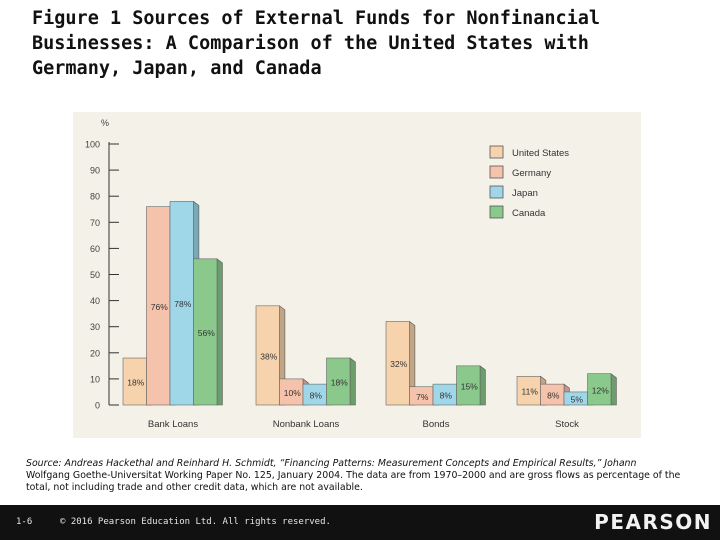  I want to click on y-tick-label: 90, so click(95, 171).